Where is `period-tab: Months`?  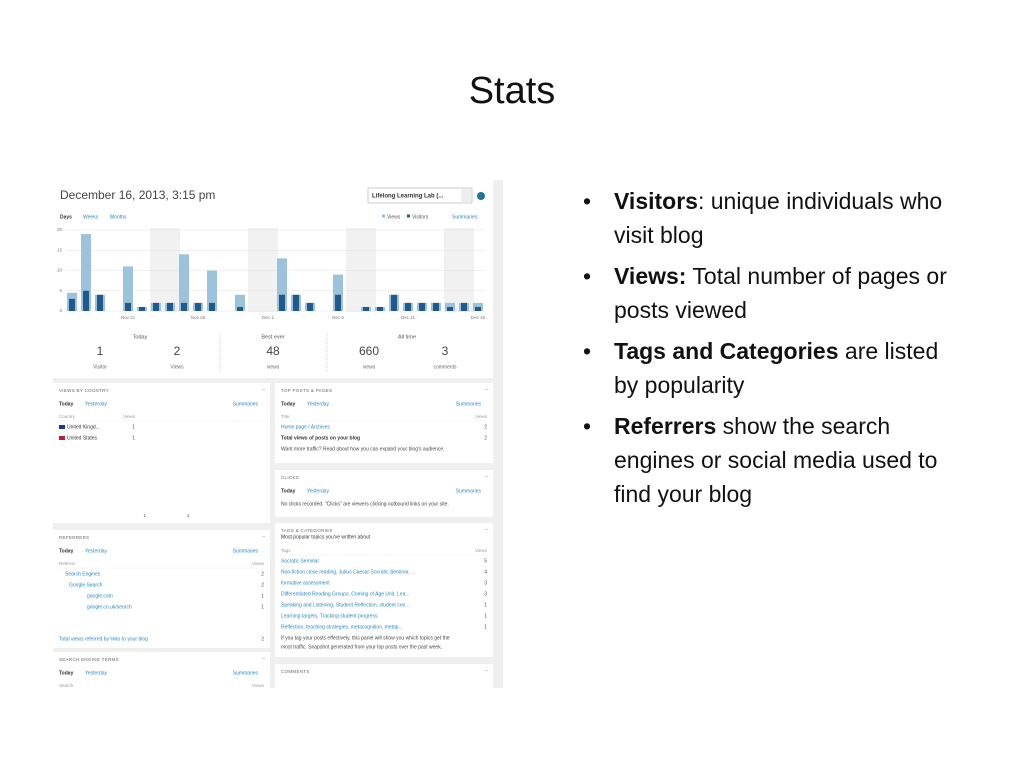
period-tab: Months is located at coordinates (118, 217).